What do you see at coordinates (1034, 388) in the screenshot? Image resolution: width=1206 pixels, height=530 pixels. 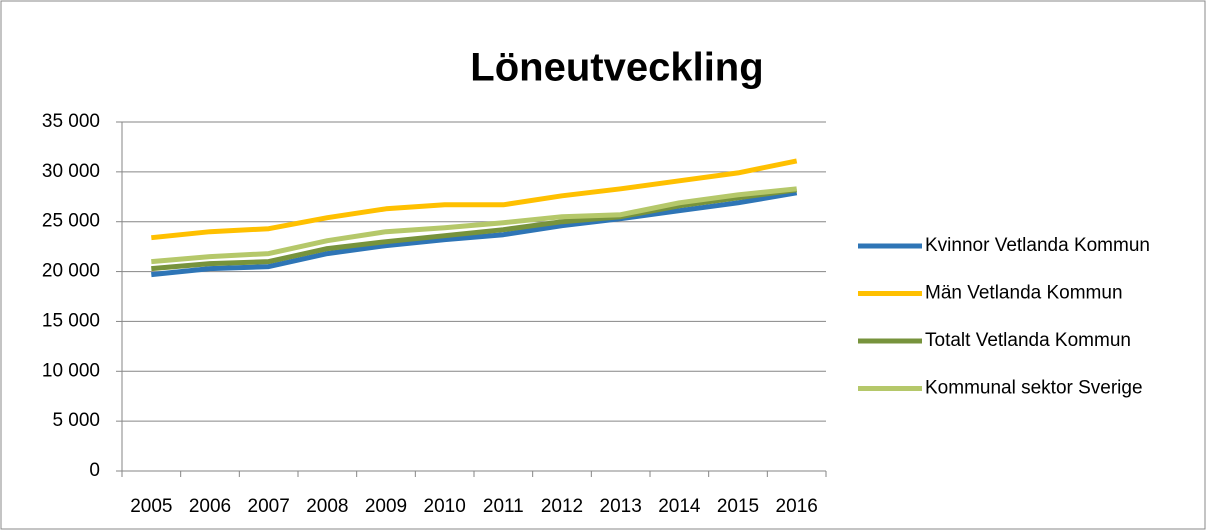 I see `legend-label: Kommunal sektor Sverige` at bounding box center [1034, 388].